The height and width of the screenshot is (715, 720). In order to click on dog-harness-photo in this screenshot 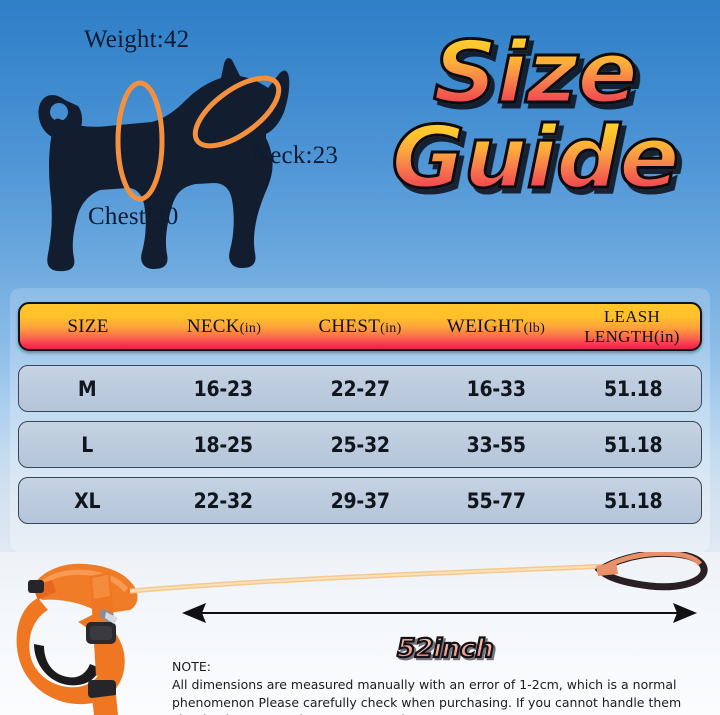, I will do `click(77, 639)`.